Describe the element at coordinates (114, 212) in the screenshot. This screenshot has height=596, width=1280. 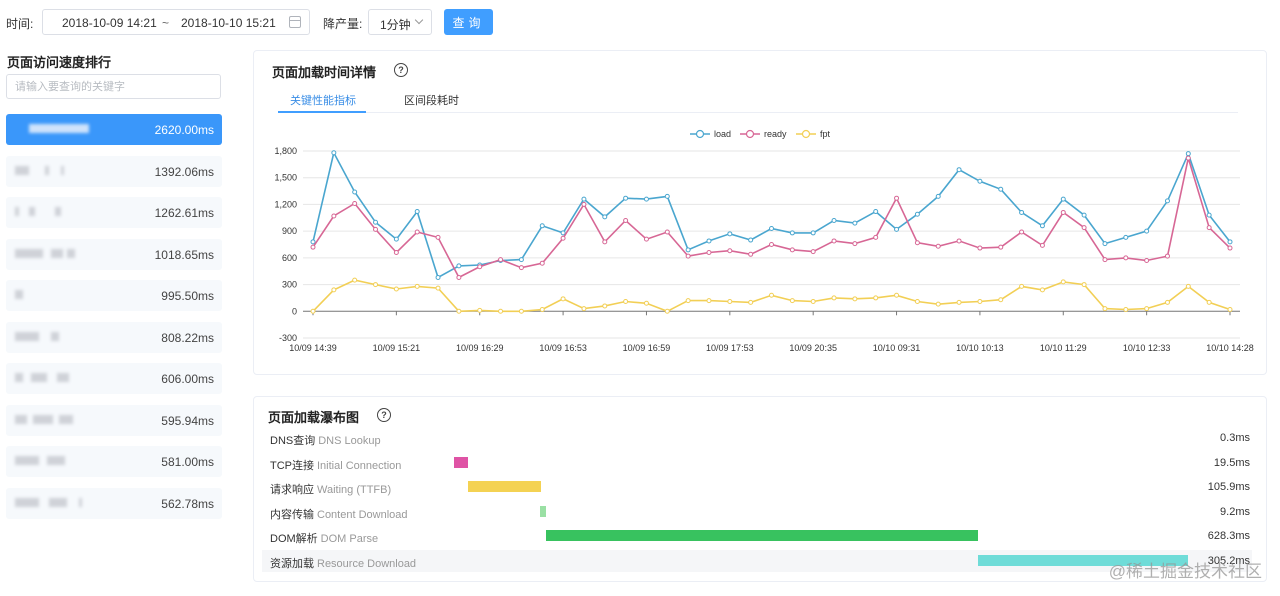
I see `ranking-item: 1262.61ms` at that location.